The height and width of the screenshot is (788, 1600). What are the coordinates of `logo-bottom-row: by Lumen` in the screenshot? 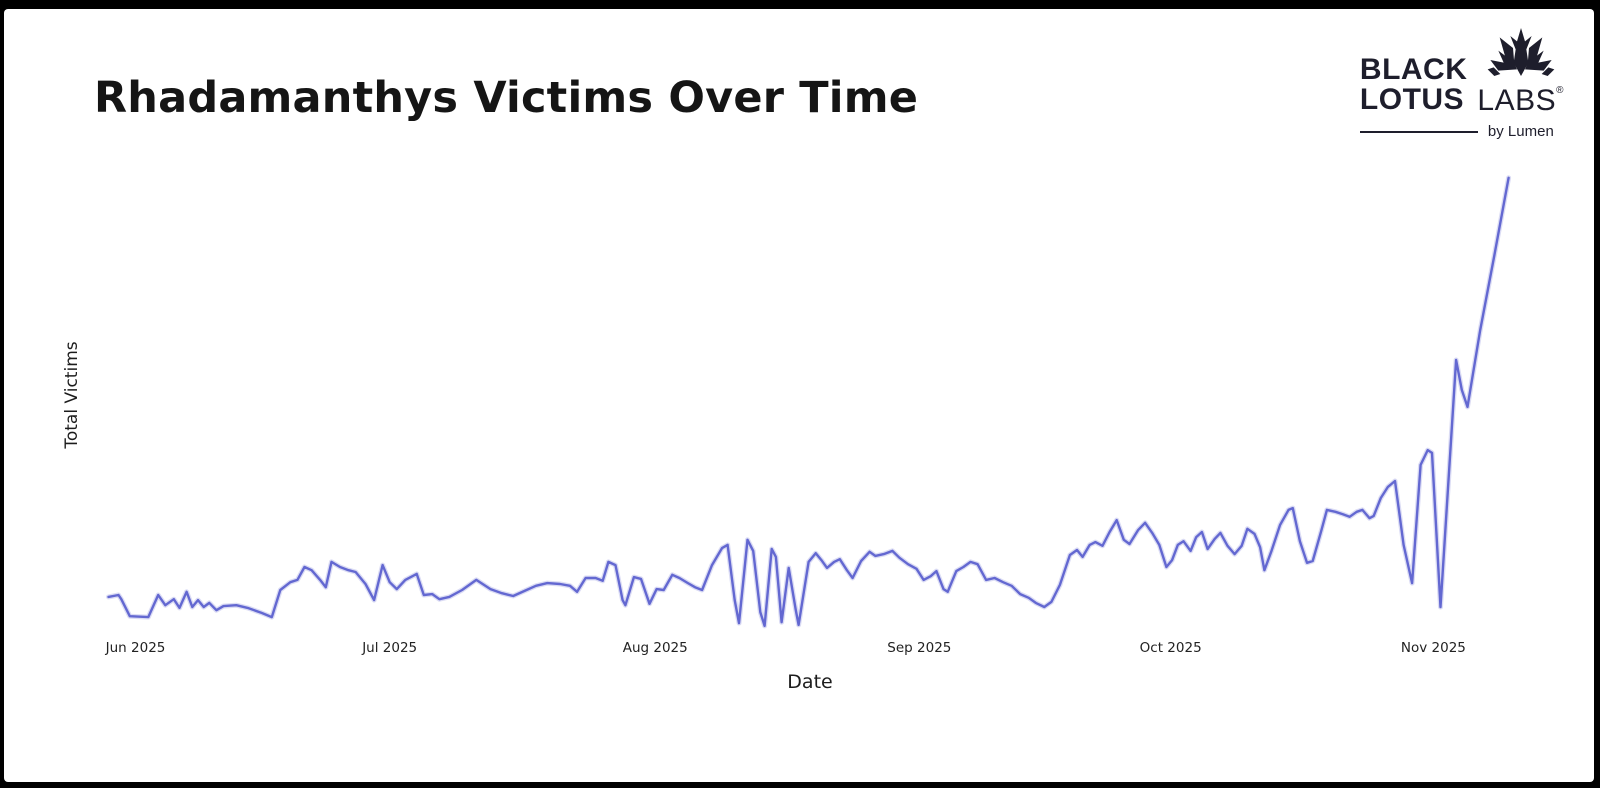 It's located at (1461, 131).